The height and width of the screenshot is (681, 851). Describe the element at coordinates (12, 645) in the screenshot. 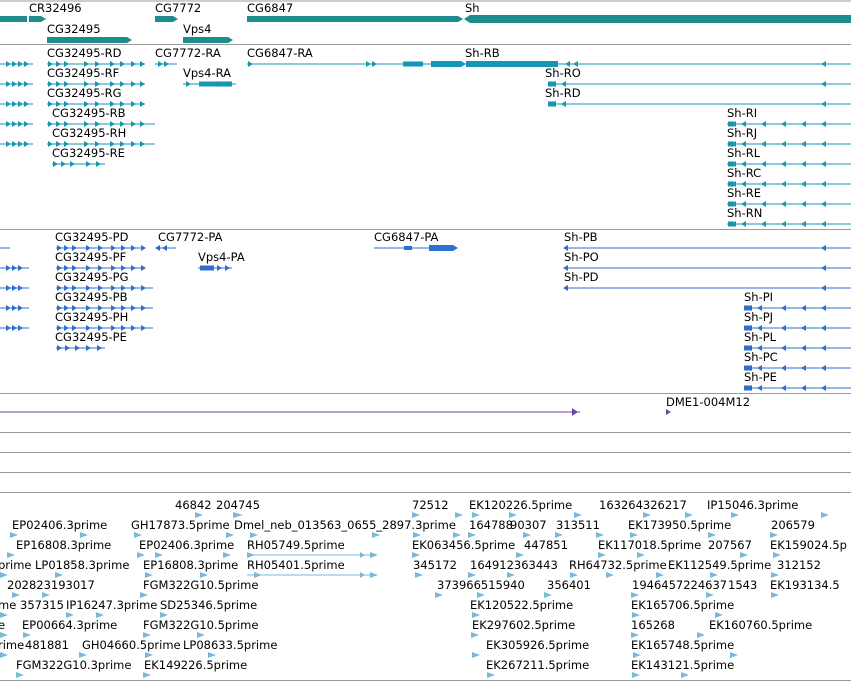

I see `est-label: rime` at that location.